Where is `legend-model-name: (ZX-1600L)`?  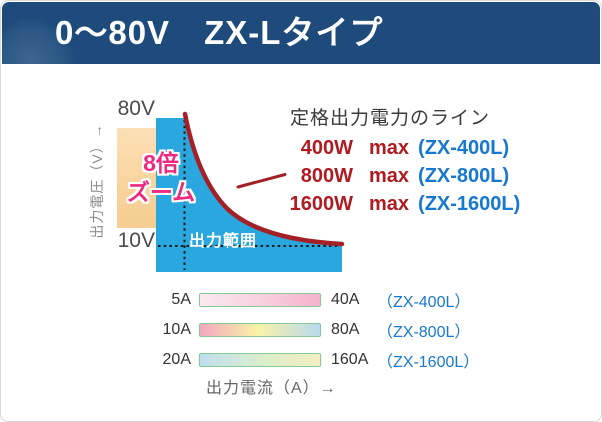
legend-model-name: (ZX-1600L) is located at coordinates (469, 204).